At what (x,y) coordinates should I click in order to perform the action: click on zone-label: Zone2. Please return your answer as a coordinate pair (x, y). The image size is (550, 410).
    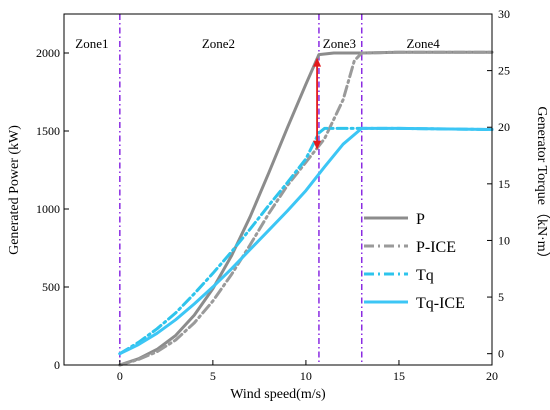
    Looking at the image, I should click on (218, 43).